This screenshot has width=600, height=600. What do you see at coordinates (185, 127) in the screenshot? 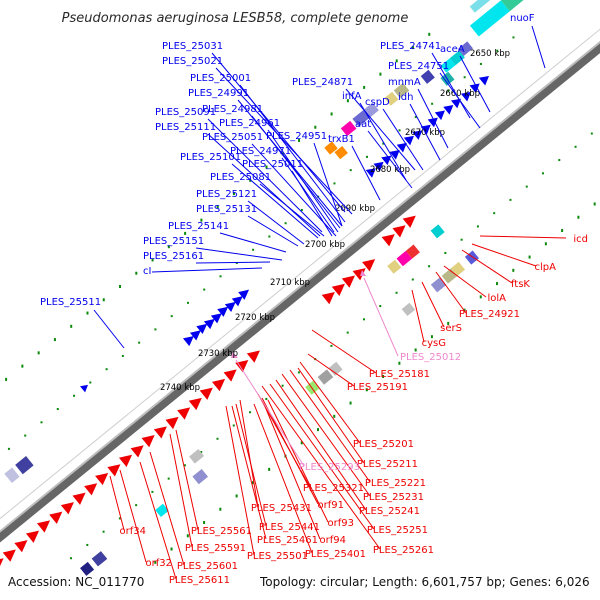
I see `label-forward: PLES_25111` at bounding box center [185, 127].